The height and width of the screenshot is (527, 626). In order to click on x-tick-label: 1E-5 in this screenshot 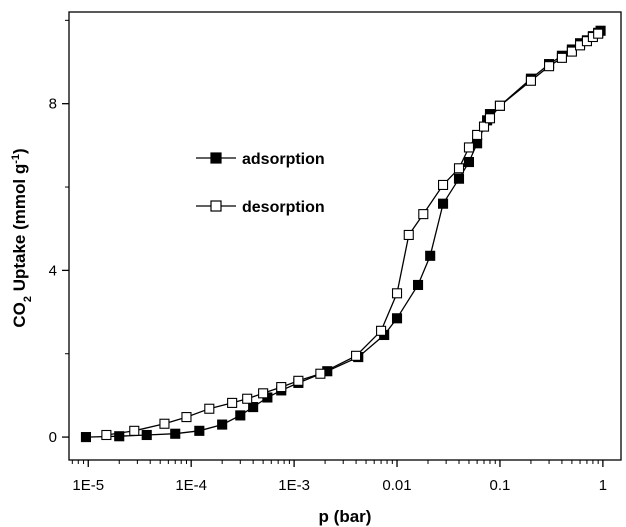, I will do `click(88, 485)`.